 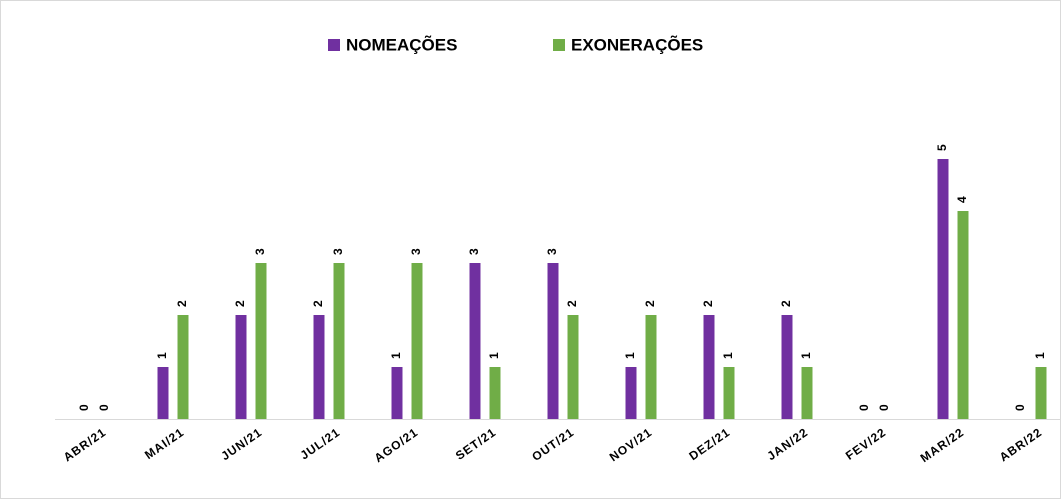 What do you see at coordinates (942, 147) in the screenshot?
I see `data-label: 5` at bounding box center [942, 147].